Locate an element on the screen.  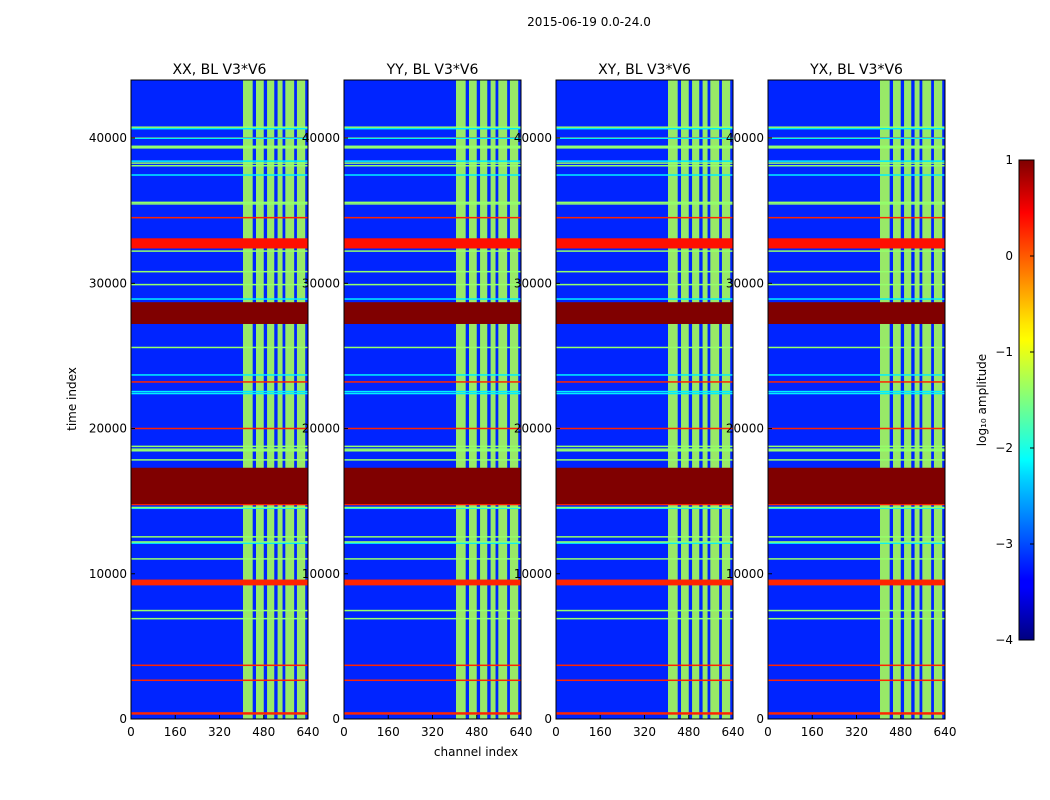
colorbar: 1 0 −1 −2 −3 −4 log₁₀ amplitude is located at coordinates (1005, 400).